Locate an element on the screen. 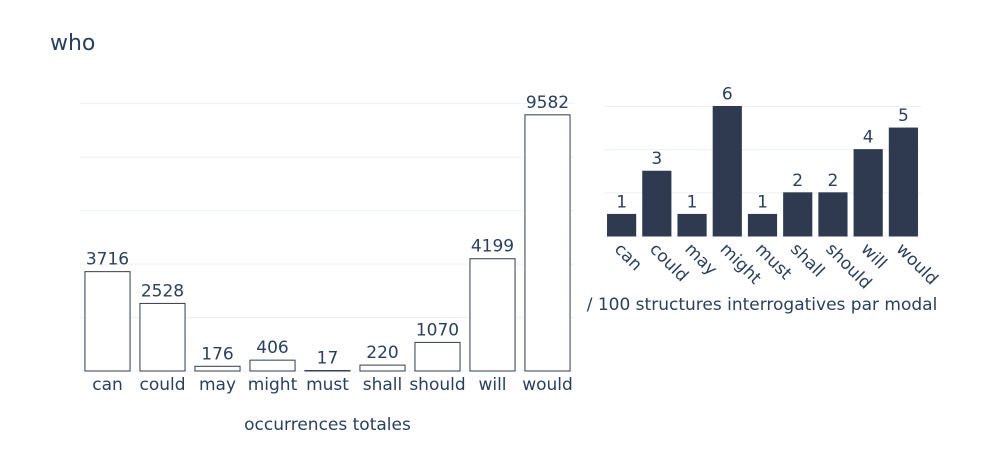 The width and height of the screenshot is (1000, 452). value-label: 220 is located at coordinates (382, 353).